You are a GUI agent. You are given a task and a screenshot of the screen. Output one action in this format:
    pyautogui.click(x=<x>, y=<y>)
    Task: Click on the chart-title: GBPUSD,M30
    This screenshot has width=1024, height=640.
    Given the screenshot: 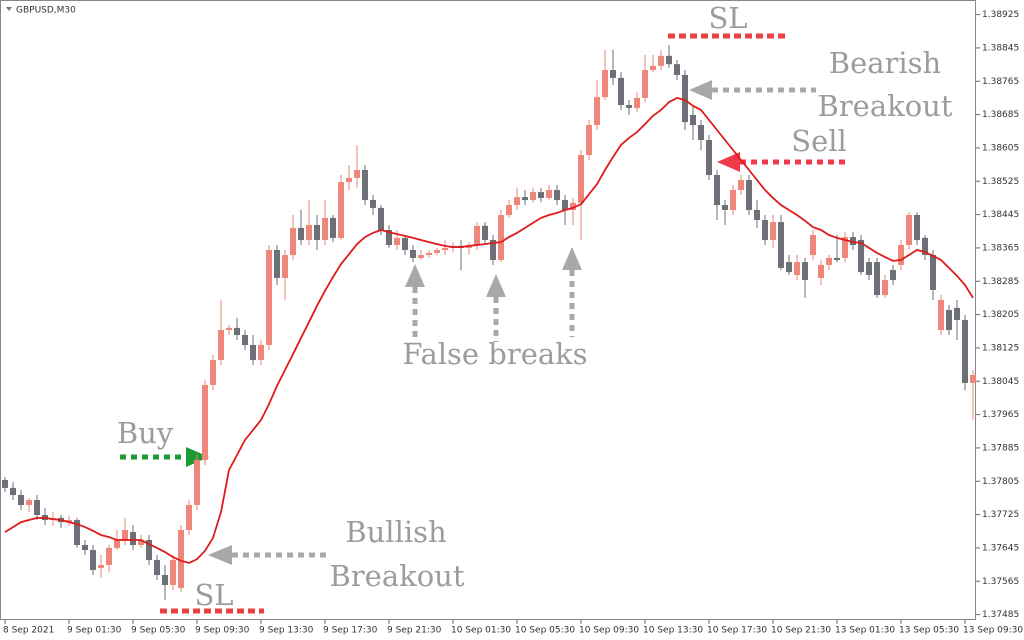 What is the action you would take?
    pyautogui.click(x=46, y=11)
    